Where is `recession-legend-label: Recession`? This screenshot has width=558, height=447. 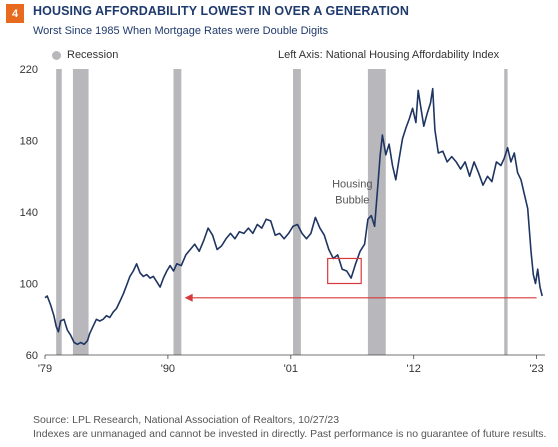 recession-legend-label: Recession is located at coordinates (93, 55).